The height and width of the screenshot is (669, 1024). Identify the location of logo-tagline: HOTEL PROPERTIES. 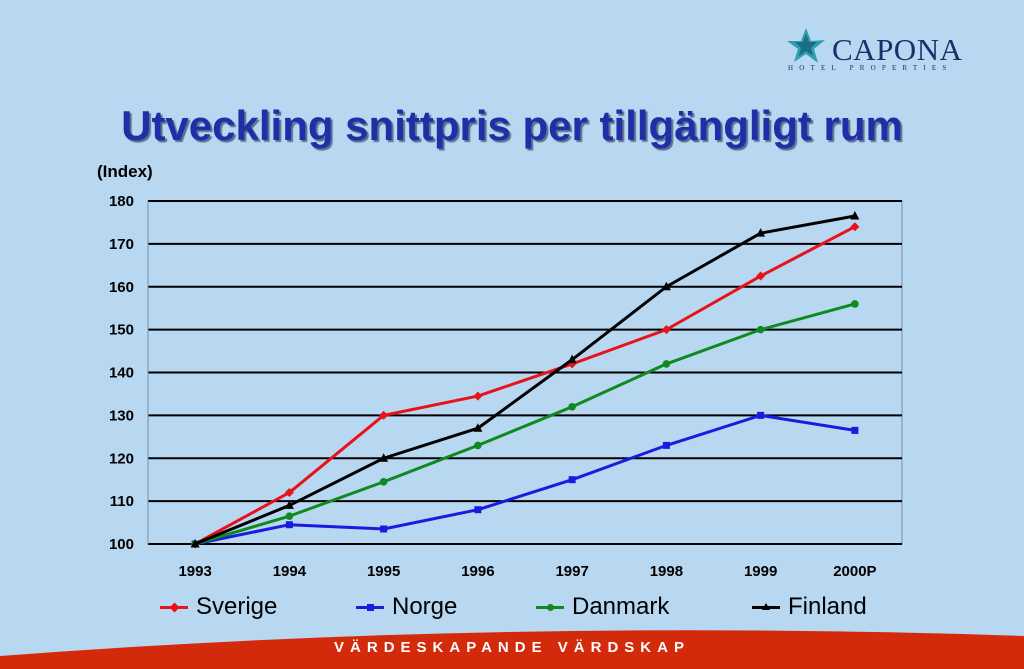
(870, 68).